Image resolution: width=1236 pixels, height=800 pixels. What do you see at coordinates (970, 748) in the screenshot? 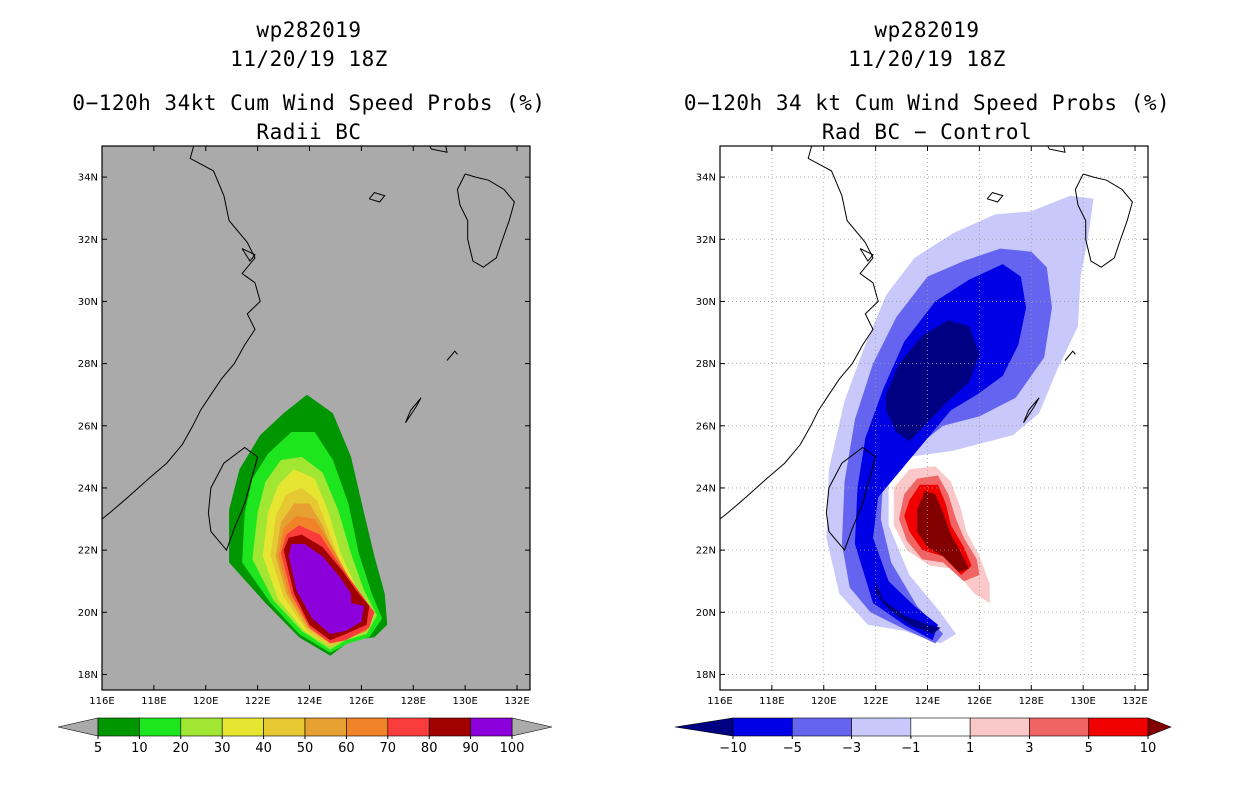
I see `colorbar-label: 1` at bounding box center [970, 748].